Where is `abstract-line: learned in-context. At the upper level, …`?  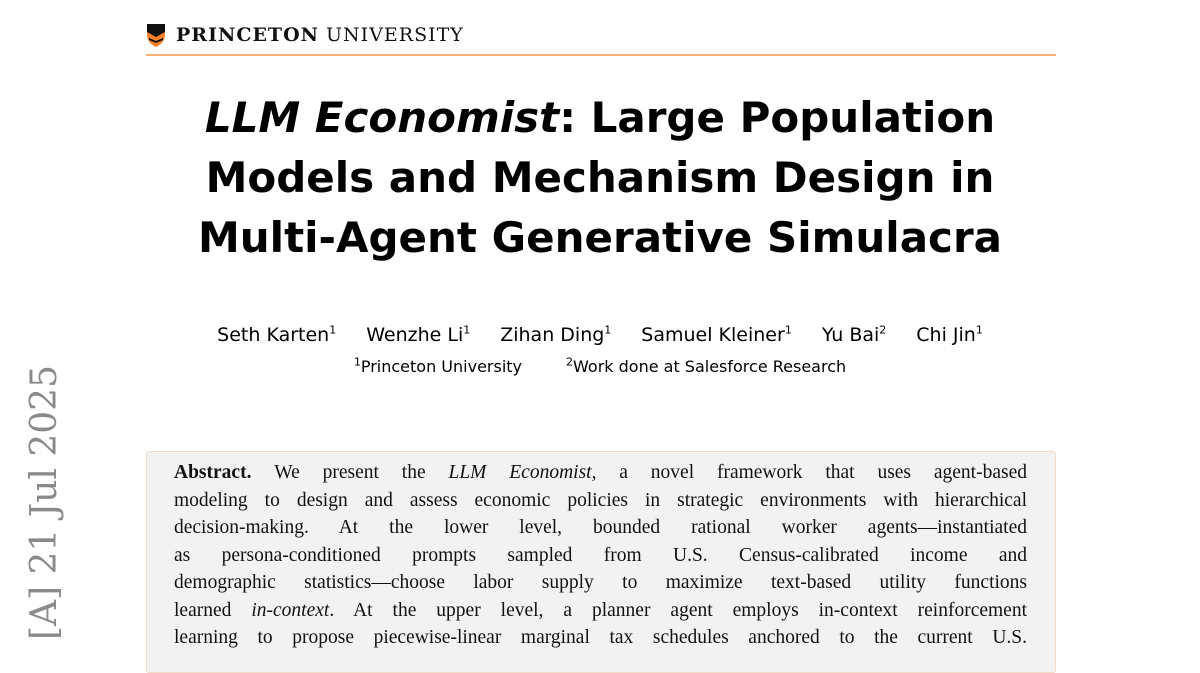
abstract-line: learned in-context. At the upper level, … is located at coordinates (600, 610).